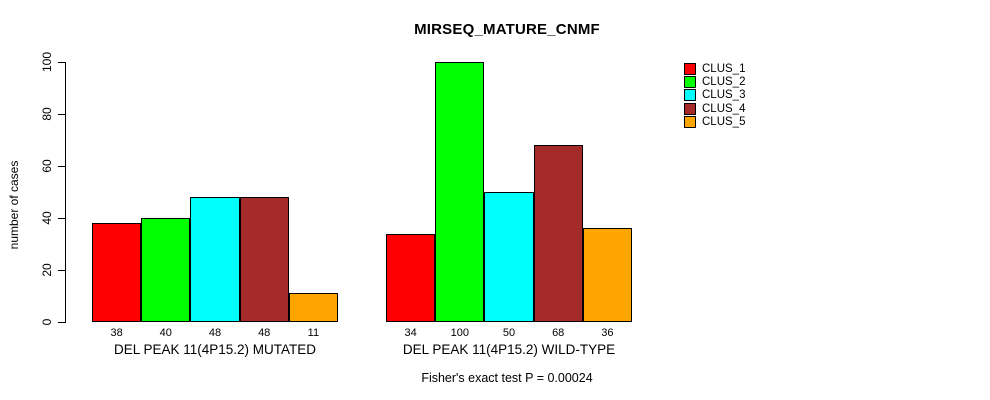 The width and height of the screenshot is (990, 400). Describe the element at coordinates (724, 108) in the screenshot. I see `legend-label: CLUS_4` at that location.